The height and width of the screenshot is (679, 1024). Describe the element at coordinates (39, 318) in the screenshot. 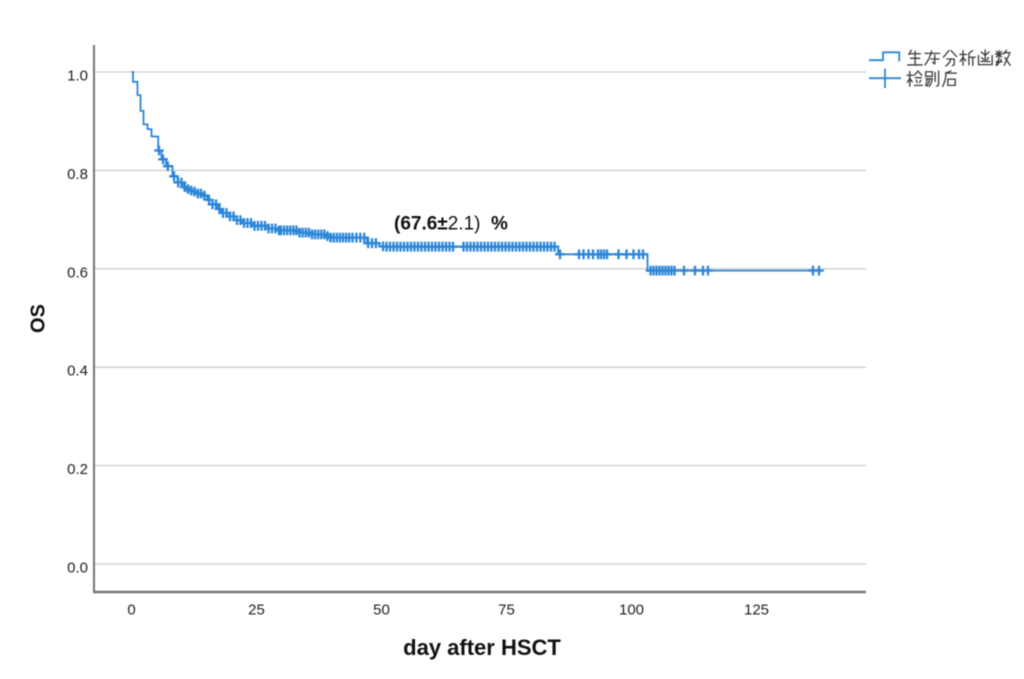

I see `svg-text: OS` at that location.